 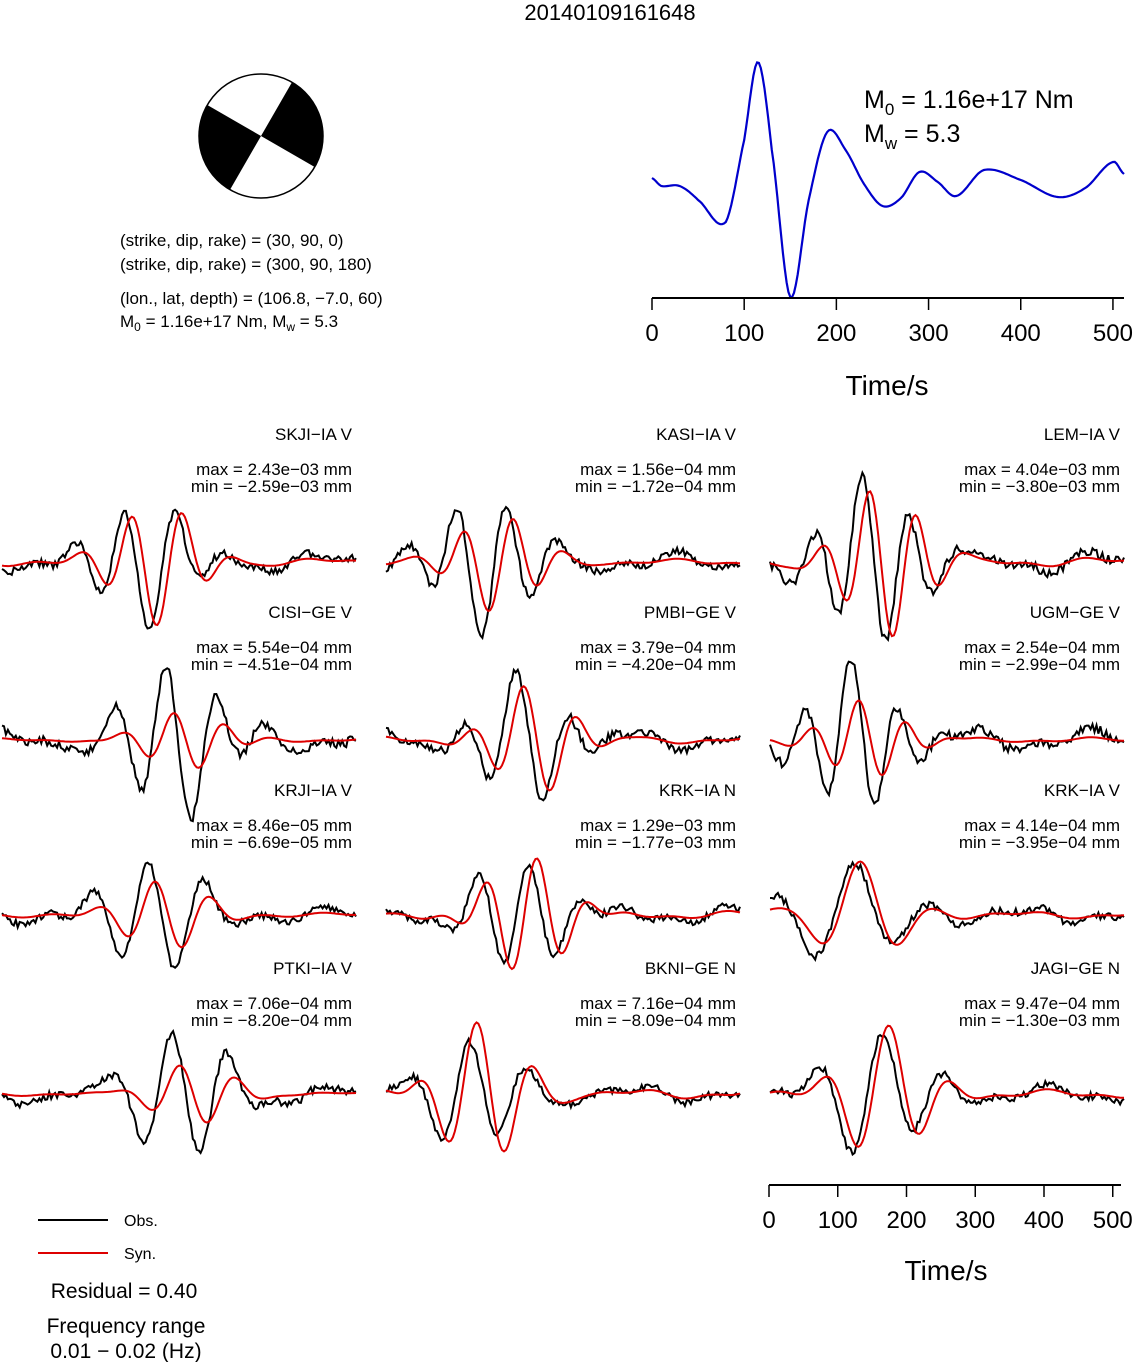 What do you see at coordinates (229, 323) in the screenshot?
I see `moment-summary: M0 = 1.16e+17 Nm, Mw = 5.3` at bounding box center [229, 323].